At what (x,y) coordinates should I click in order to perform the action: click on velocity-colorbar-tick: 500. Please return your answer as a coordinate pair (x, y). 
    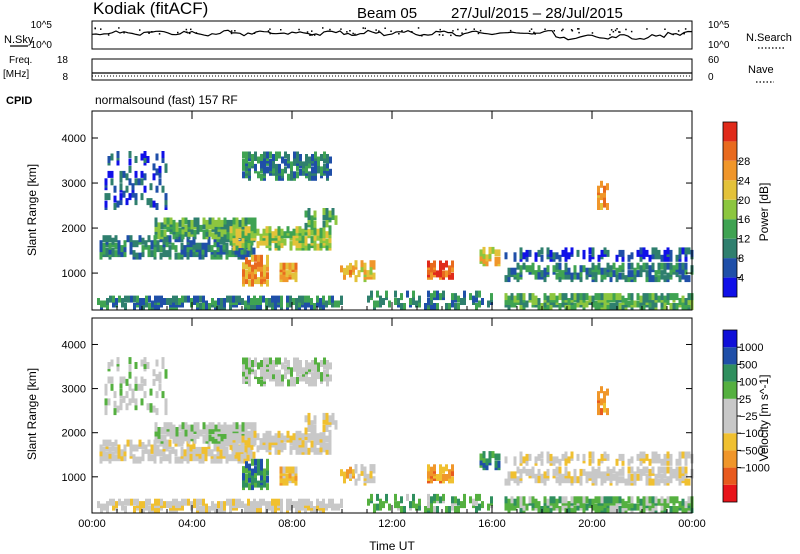
    Looking at the image, I should click on (748, 365).